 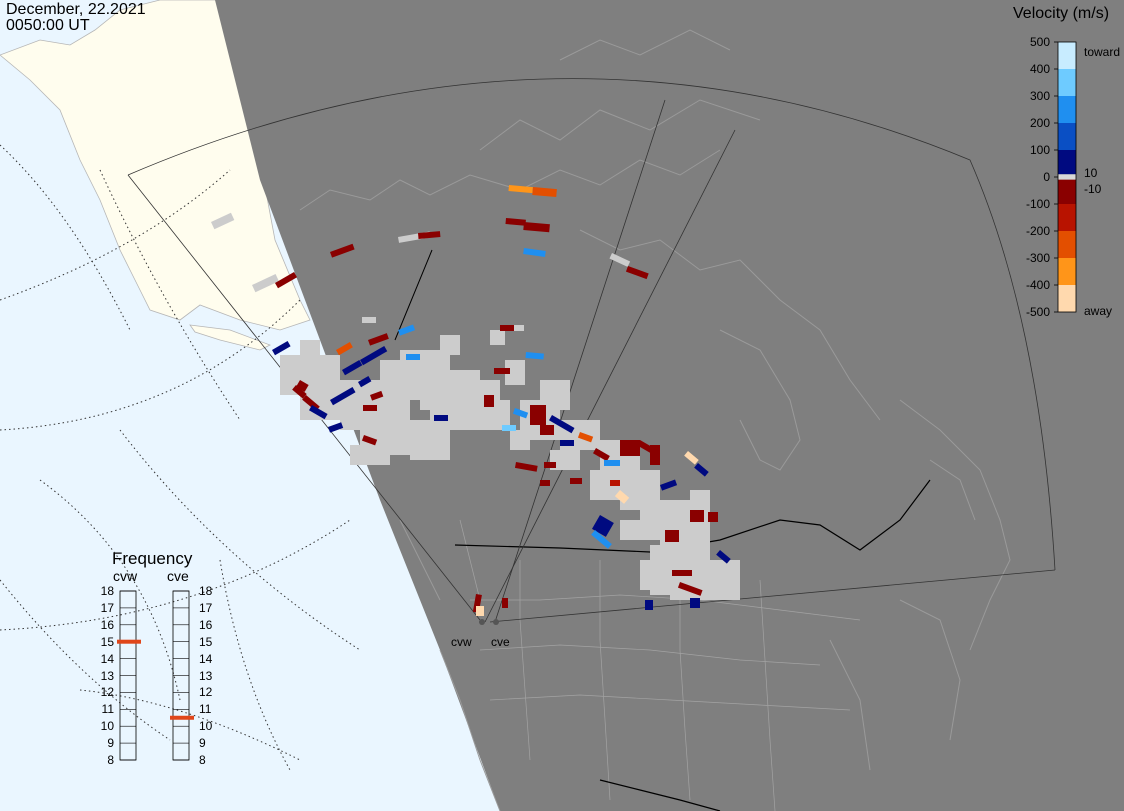 I want to click on frequency-tick-right: 10, so click(x=206, y=726).